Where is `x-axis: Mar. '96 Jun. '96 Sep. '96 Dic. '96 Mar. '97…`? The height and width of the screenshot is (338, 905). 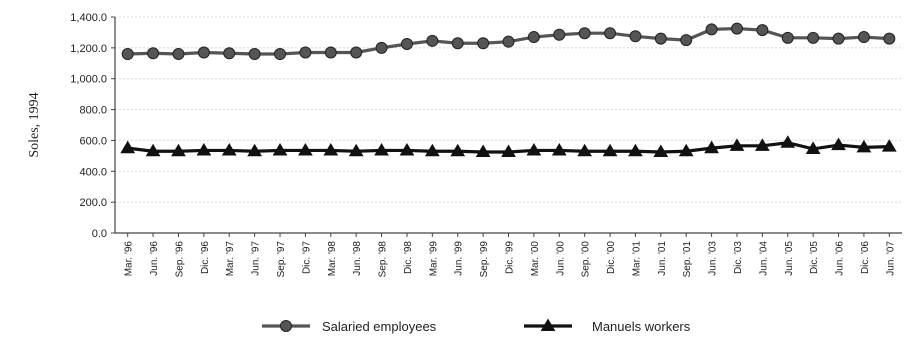 x-axis: Mar. '96 Jun. '96 Sep. '96 Dic. '96 Mar. '97… is located at coordinates (508, 255).